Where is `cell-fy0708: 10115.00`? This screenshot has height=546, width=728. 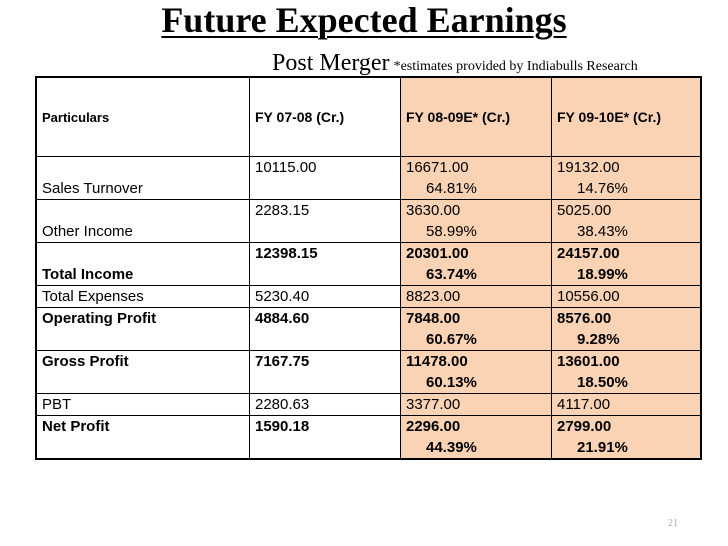
cell-fy0708: 10115.00 is located at coordinates (325, 178).